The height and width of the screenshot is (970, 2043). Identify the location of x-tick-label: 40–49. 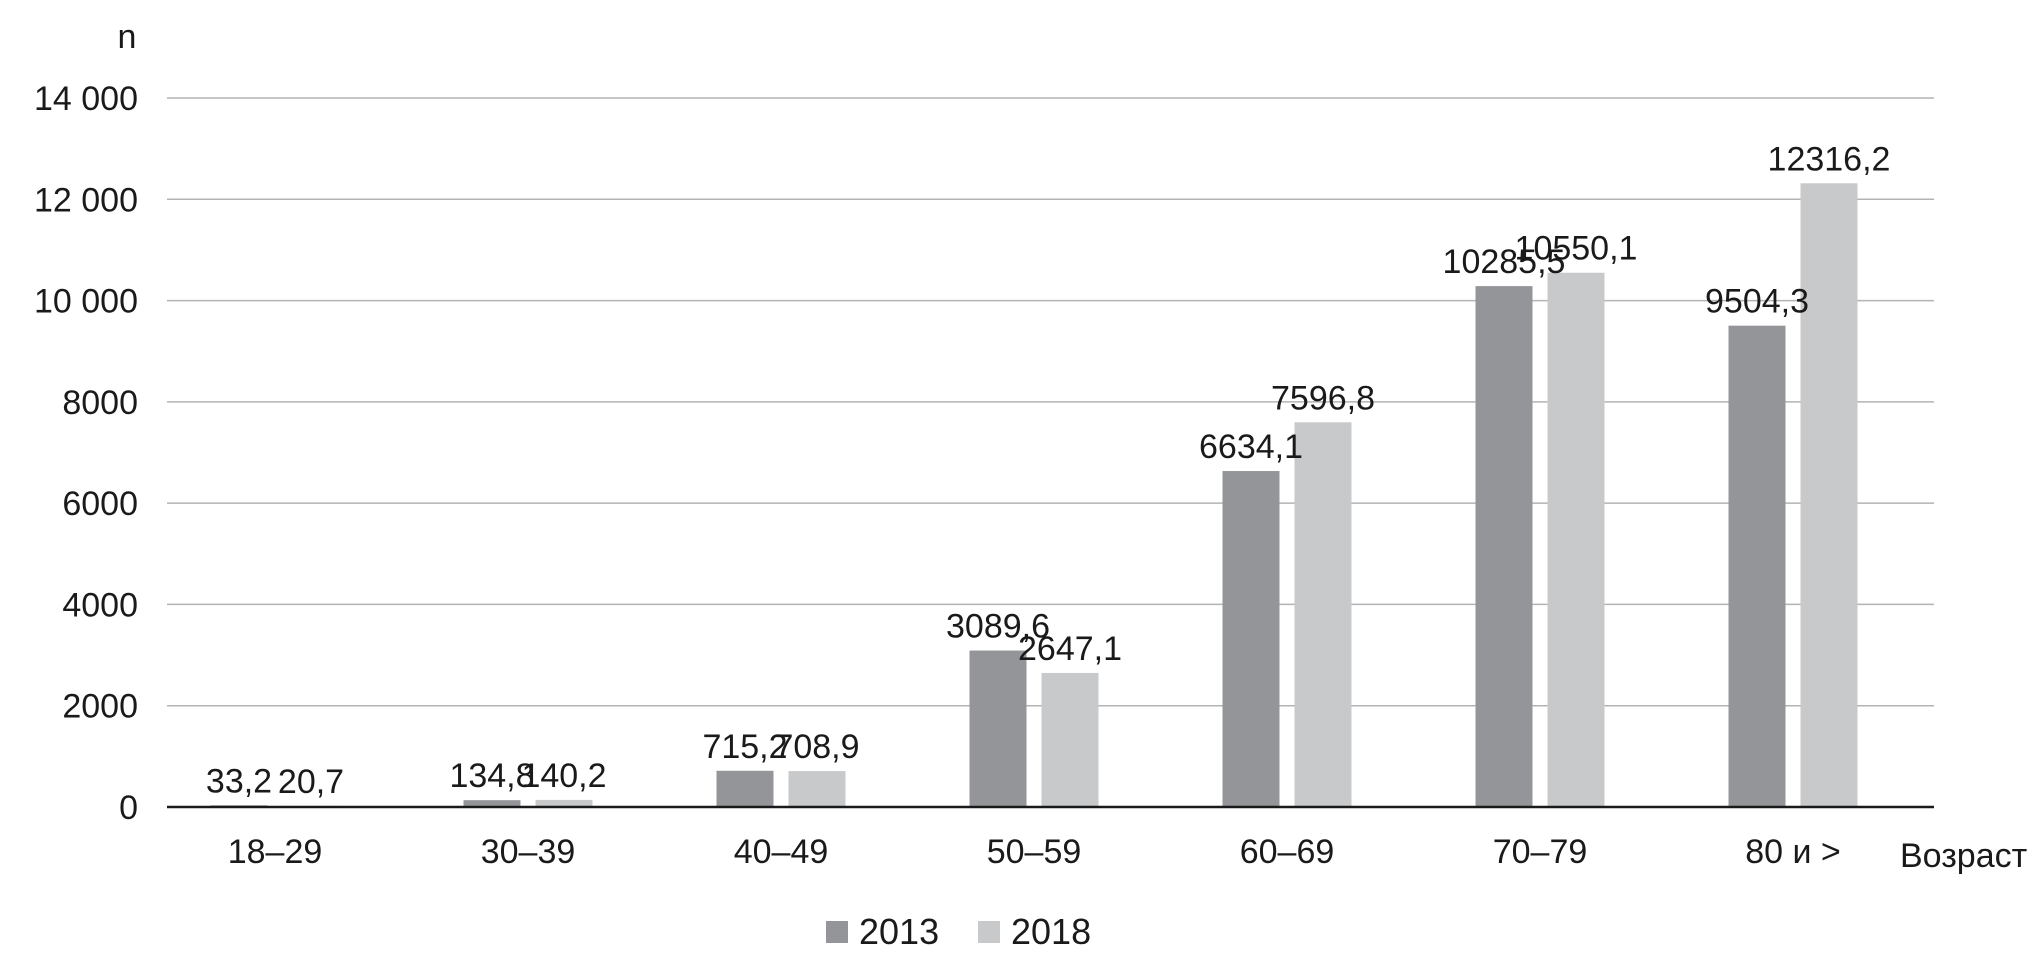
(781, 852).